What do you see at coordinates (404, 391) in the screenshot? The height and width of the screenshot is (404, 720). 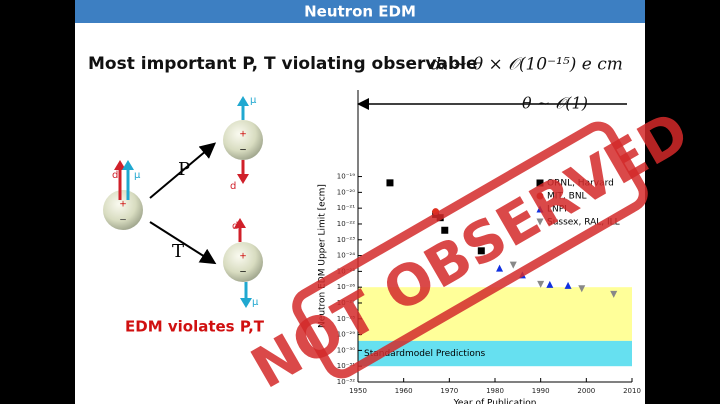 I see `x-tick-label: 1960` at bounding box center [404, 391].